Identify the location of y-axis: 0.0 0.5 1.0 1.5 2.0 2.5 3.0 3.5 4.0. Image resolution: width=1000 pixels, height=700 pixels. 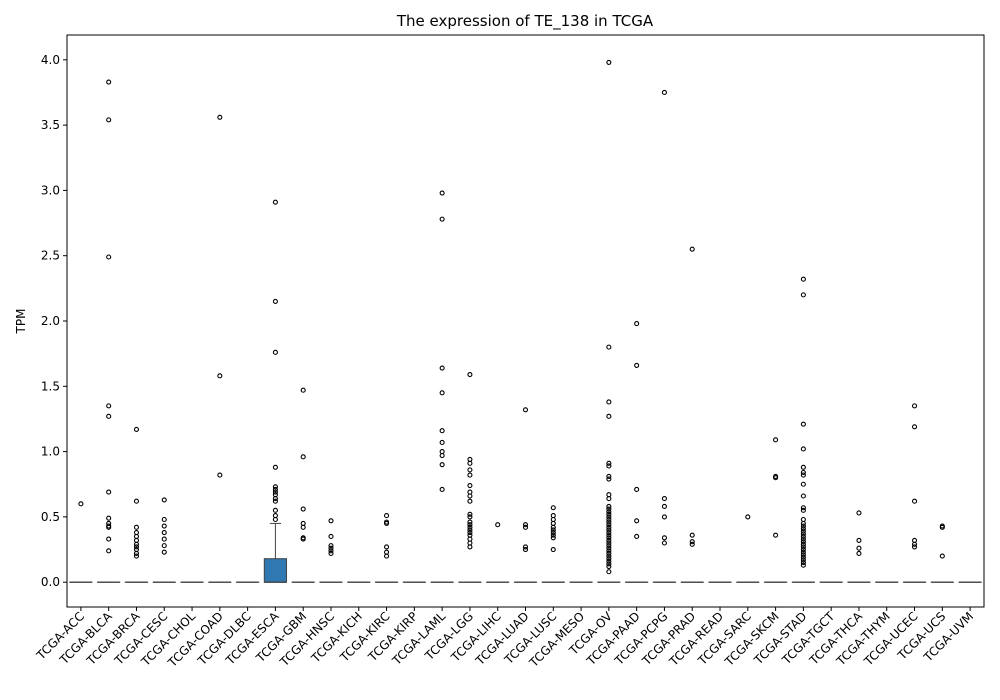
(54, 321).